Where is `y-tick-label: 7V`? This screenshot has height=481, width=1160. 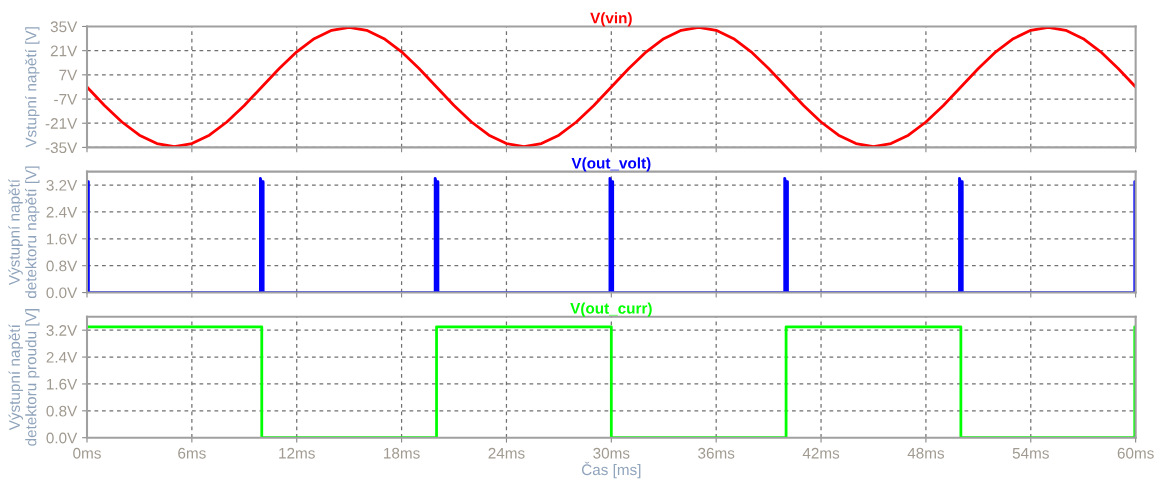 y-tick-label: 7V is located at coordinates (68, 75).